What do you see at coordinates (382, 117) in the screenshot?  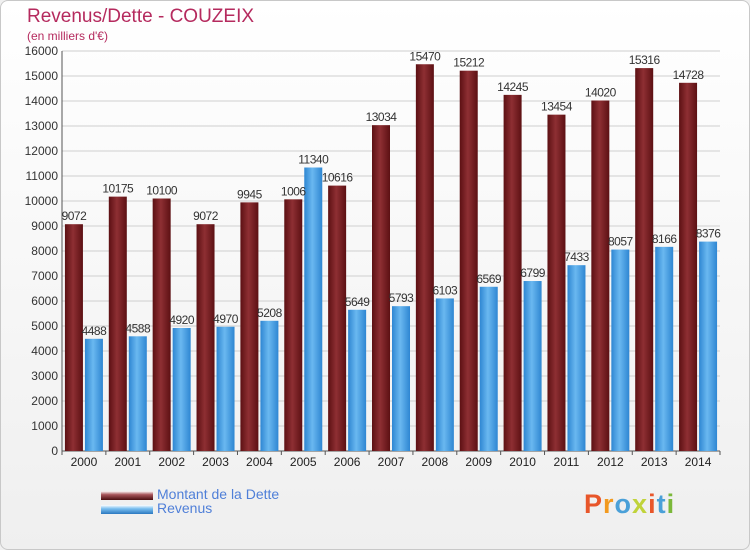 I see `data-label-dette: 13034` at bounding box center [382, 117].